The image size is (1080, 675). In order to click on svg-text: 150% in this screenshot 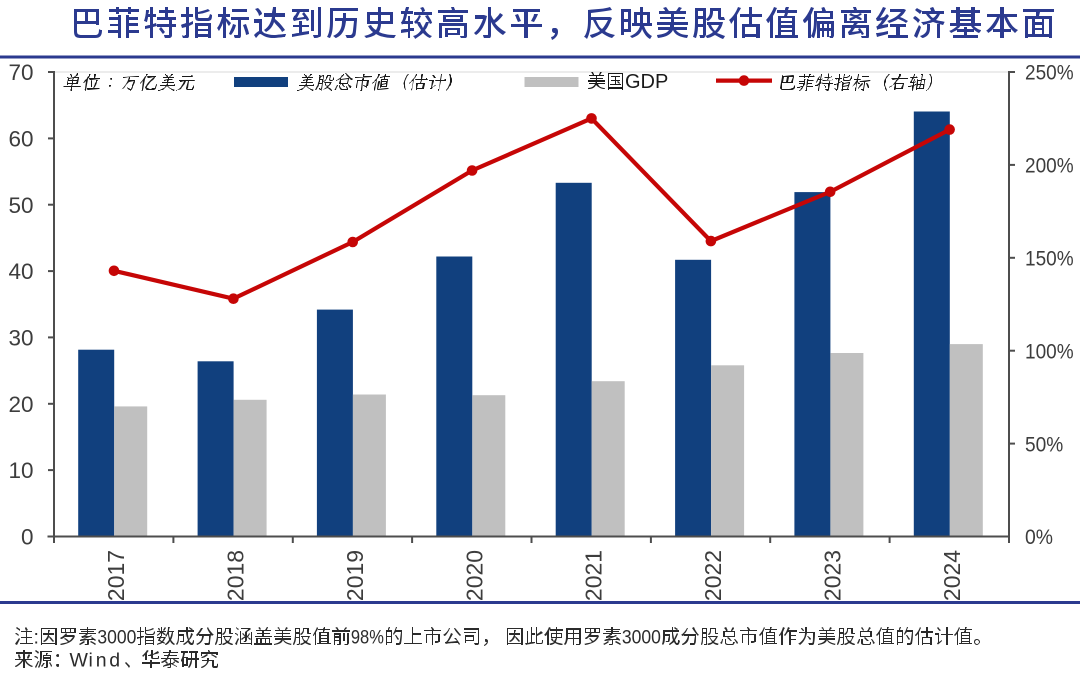, I will do `click(1049, 259)`.